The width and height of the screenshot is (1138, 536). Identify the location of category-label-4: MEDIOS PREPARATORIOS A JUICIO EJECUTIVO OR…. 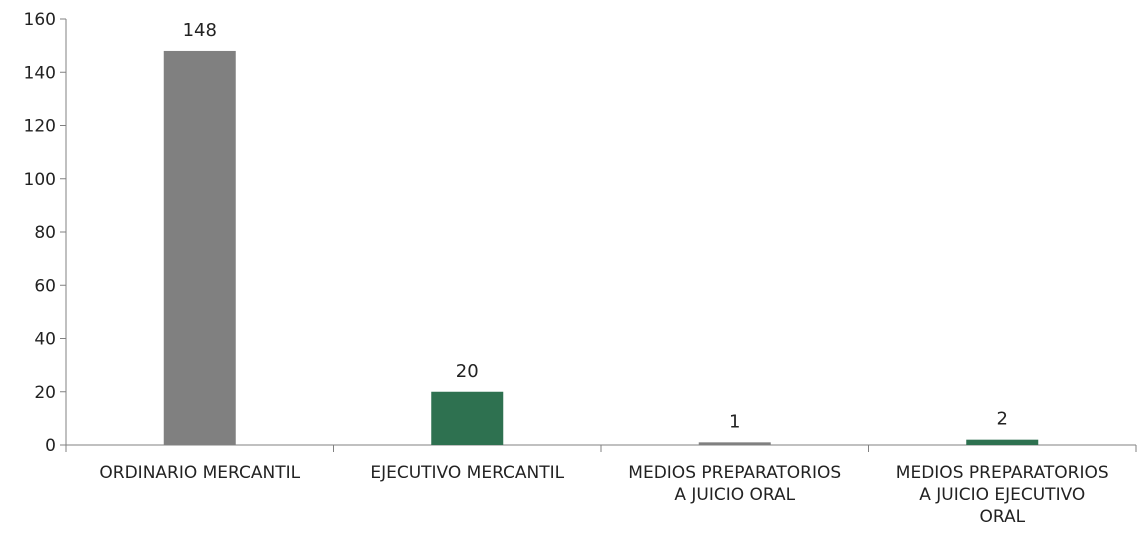
(1002, 495).